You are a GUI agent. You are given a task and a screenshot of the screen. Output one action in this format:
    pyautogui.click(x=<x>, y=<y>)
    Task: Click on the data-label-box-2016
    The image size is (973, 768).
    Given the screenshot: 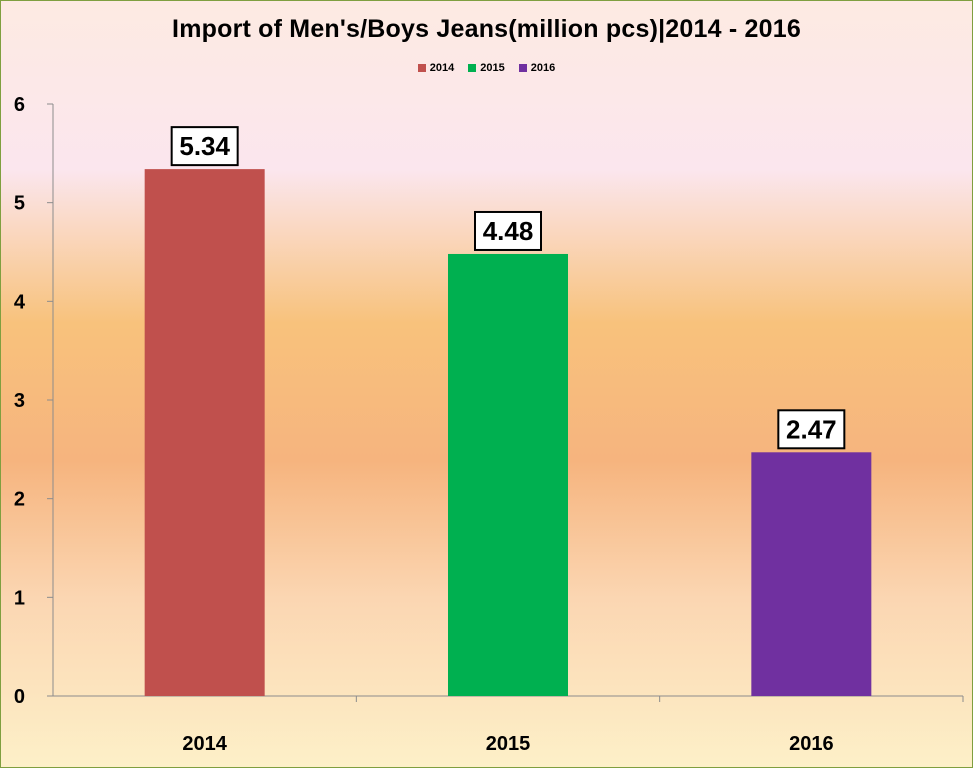 What is the action you would take?
    pyautogui.click(x=811, y=429)
    